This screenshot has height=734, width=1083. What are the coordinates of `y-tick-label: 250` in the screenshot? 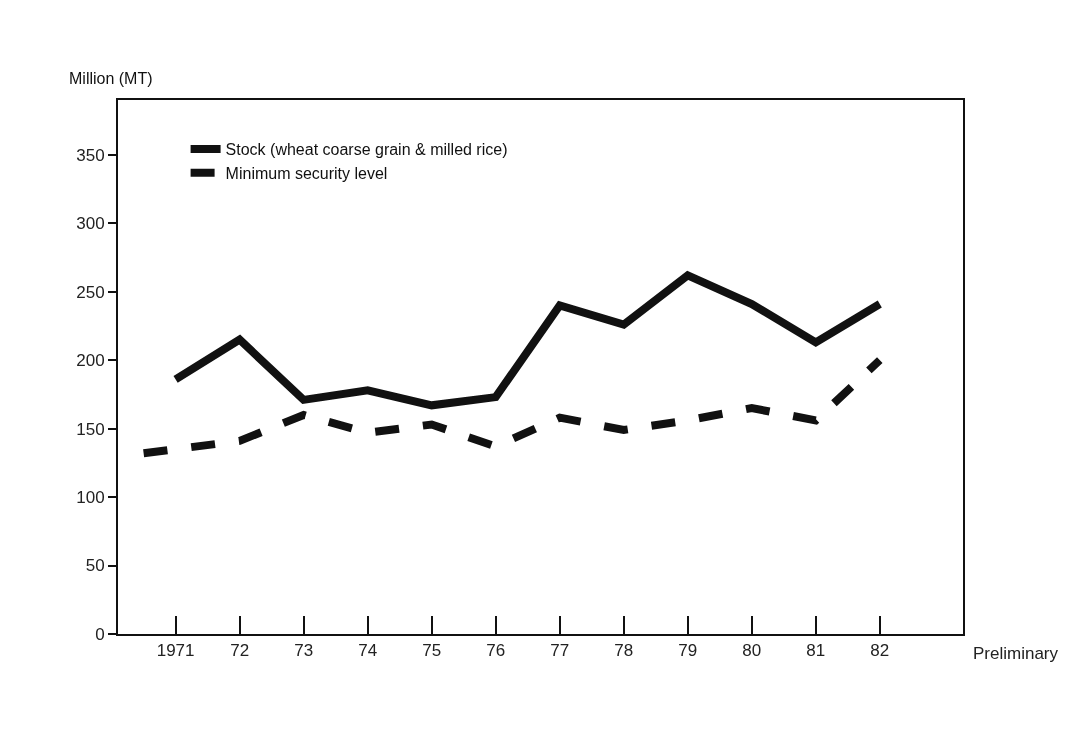 It's located at (90, 292).